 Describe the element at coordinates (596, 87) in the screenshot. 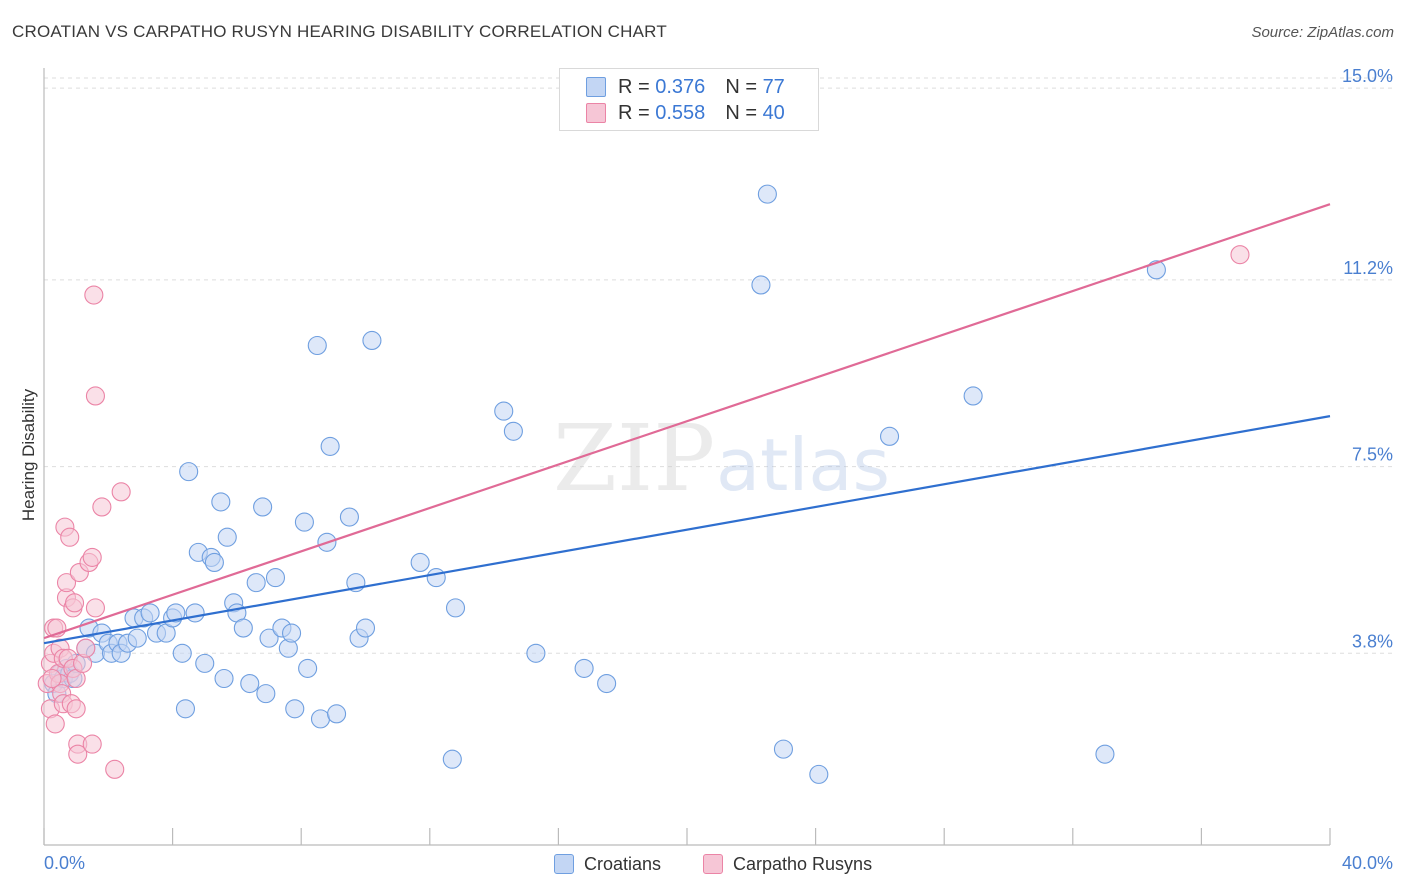

I see `croatians-swatch` at that location.